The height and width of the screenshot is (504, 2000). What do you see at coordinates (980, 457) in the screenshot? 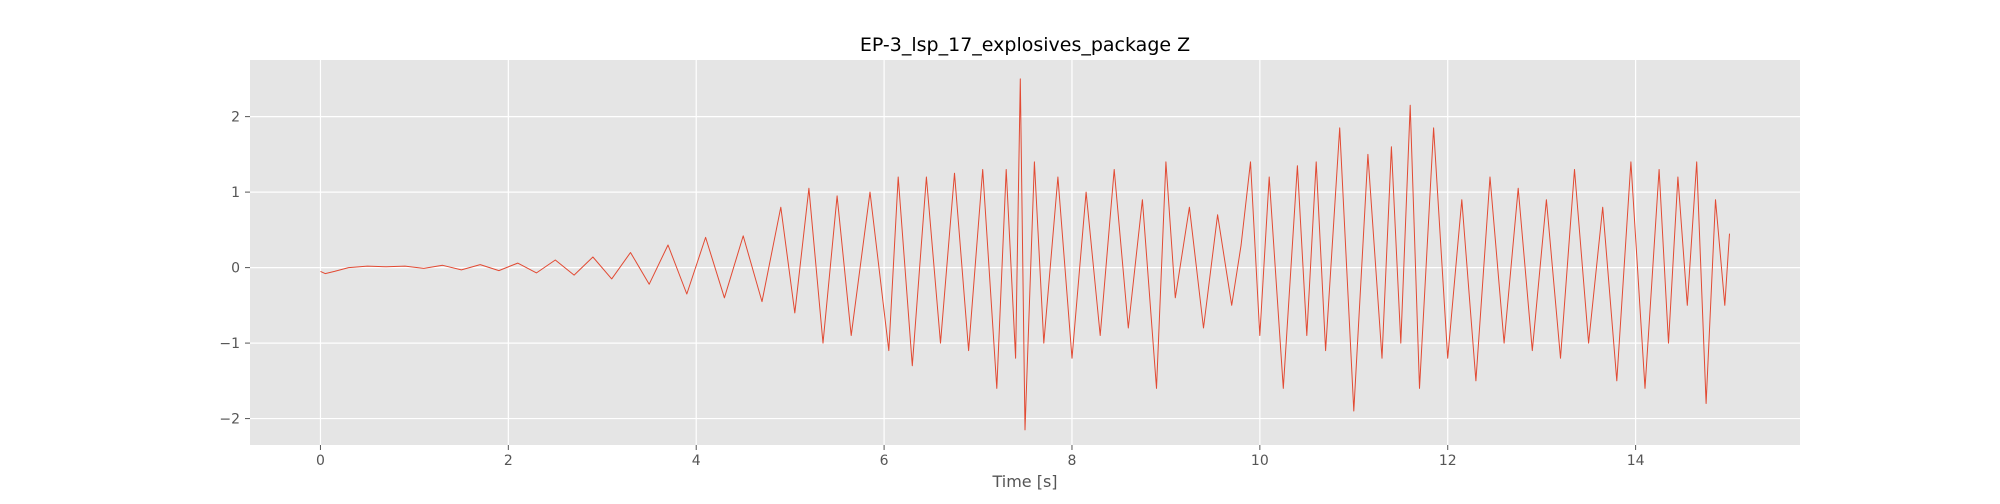
I see `x-axis-ticks: 0 2 4 6 8 10 12 14` at bounding box center [980, 457].